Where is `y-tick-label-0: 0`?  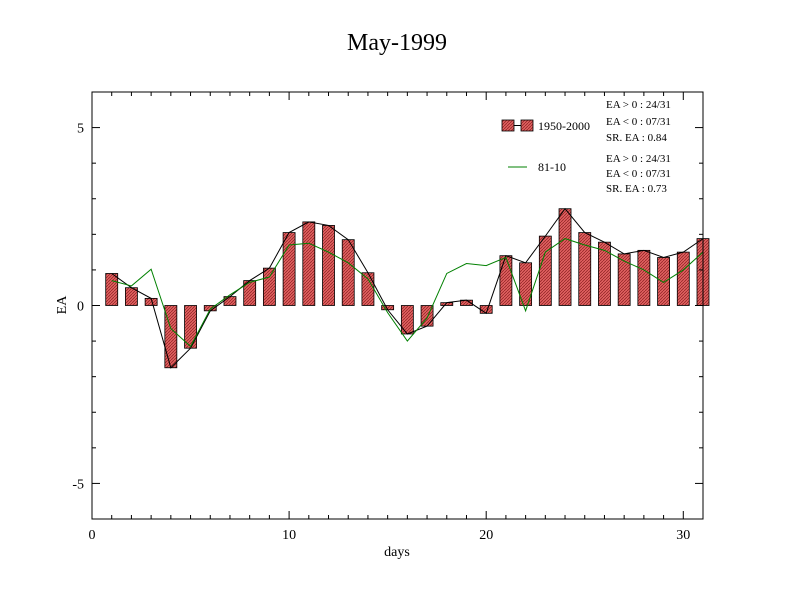
y-tick-label-0: 0 is located at coordinates (80, 307).